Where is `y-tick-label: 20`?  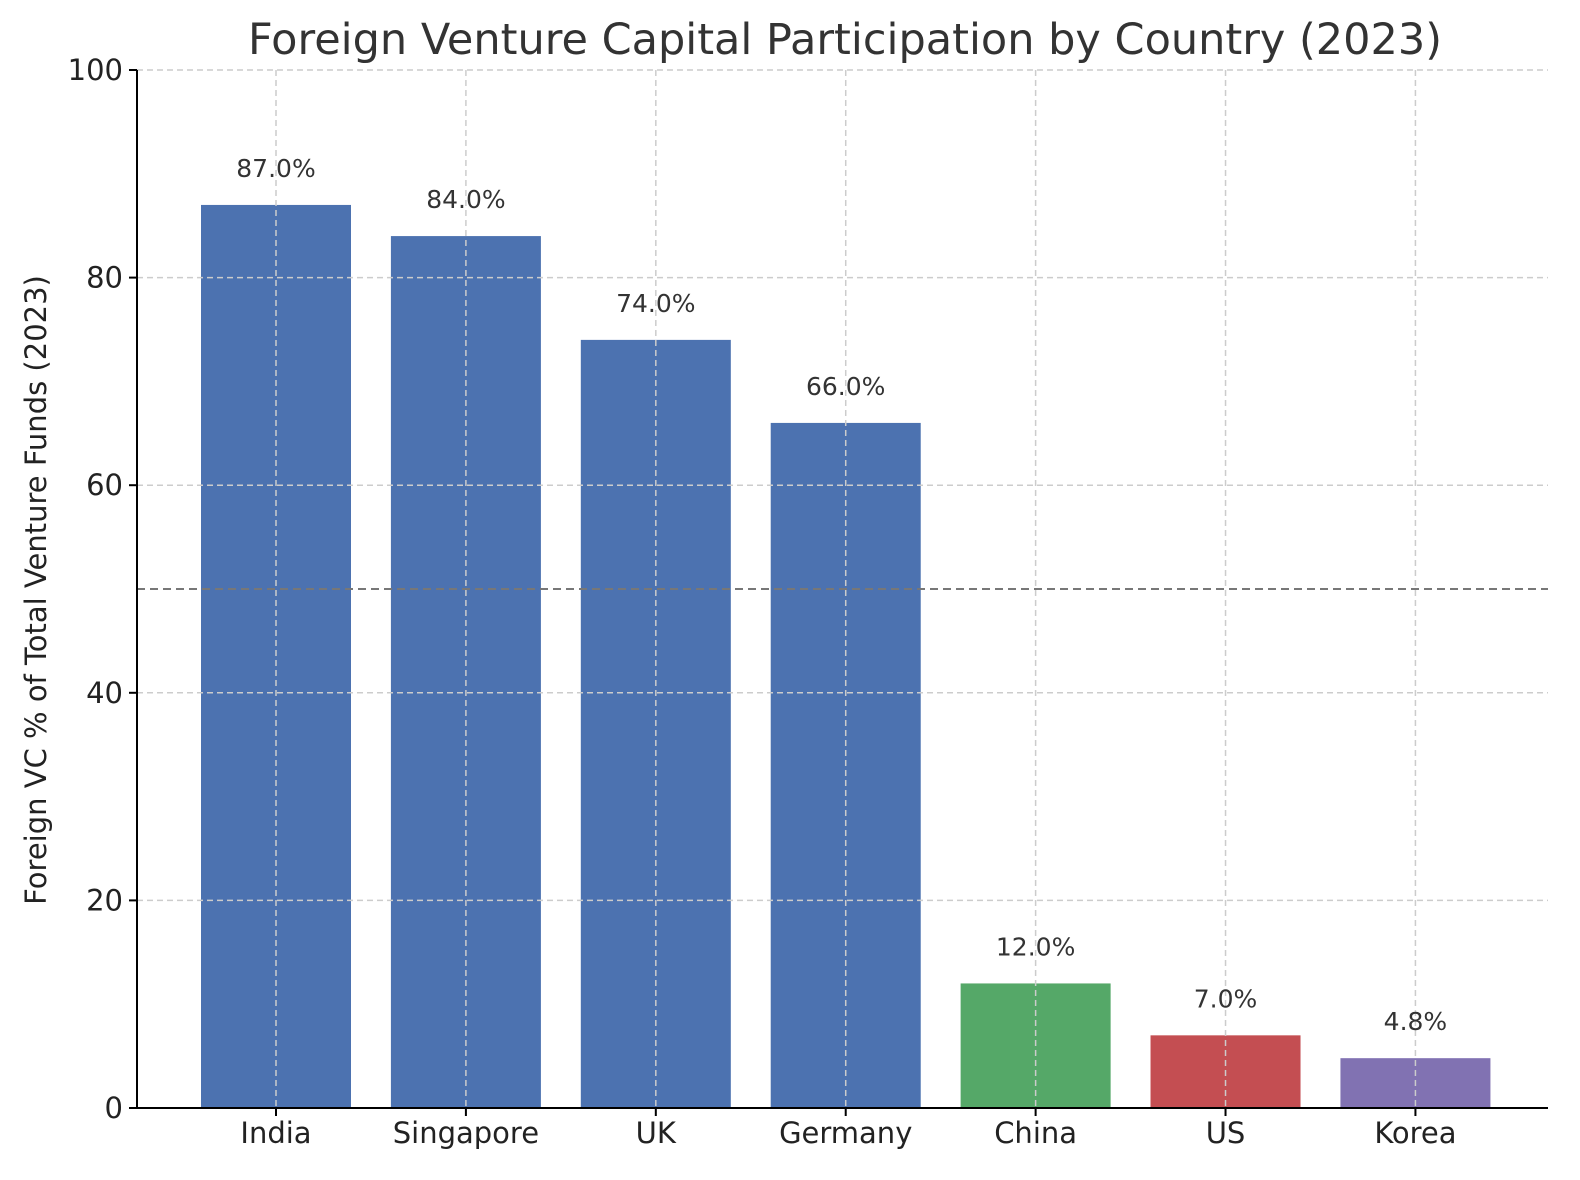 y-tick-label: 20 is located at coordinates (104, 900).